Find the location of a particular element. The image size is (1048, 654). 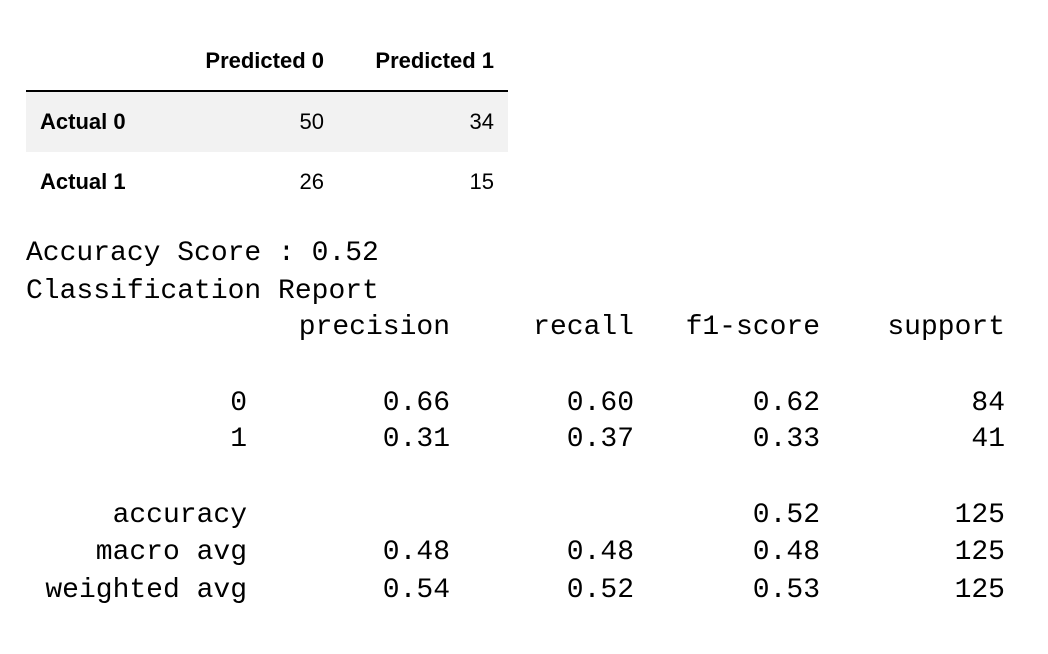

row-header-actual-1: Actual 1 is located at coordinates (83, 181).